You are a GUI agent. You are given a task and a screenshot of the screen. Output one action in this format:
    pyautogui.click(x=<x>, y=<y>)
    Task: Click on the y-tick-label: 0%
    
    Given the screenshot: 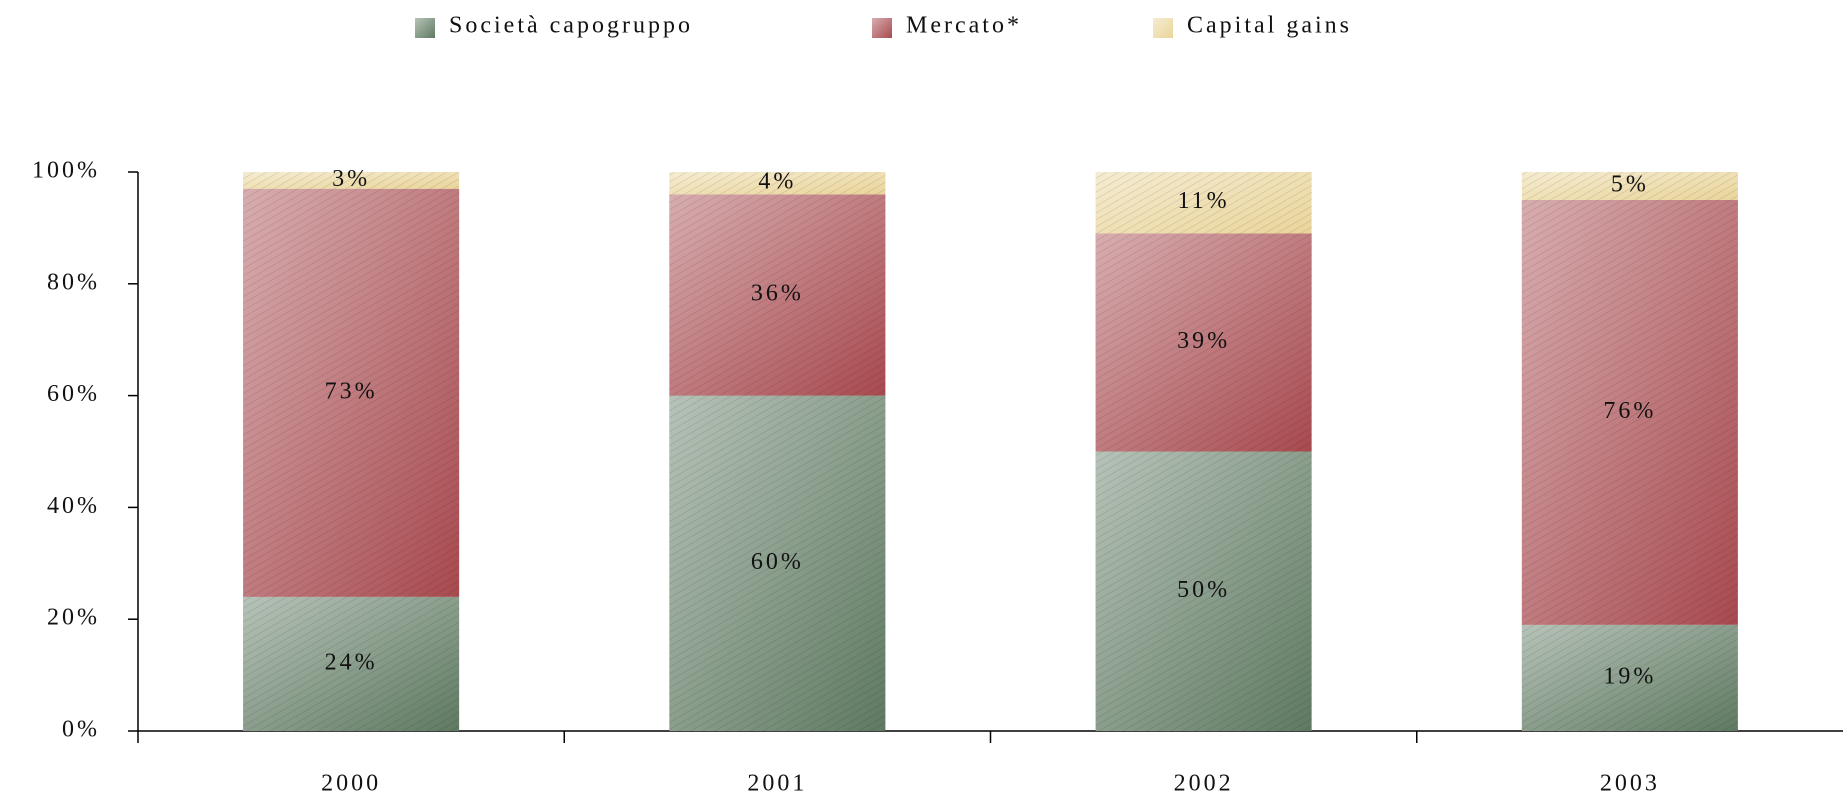 What is the action you would take?
    pyautogui.click(x=81, y=730)
    